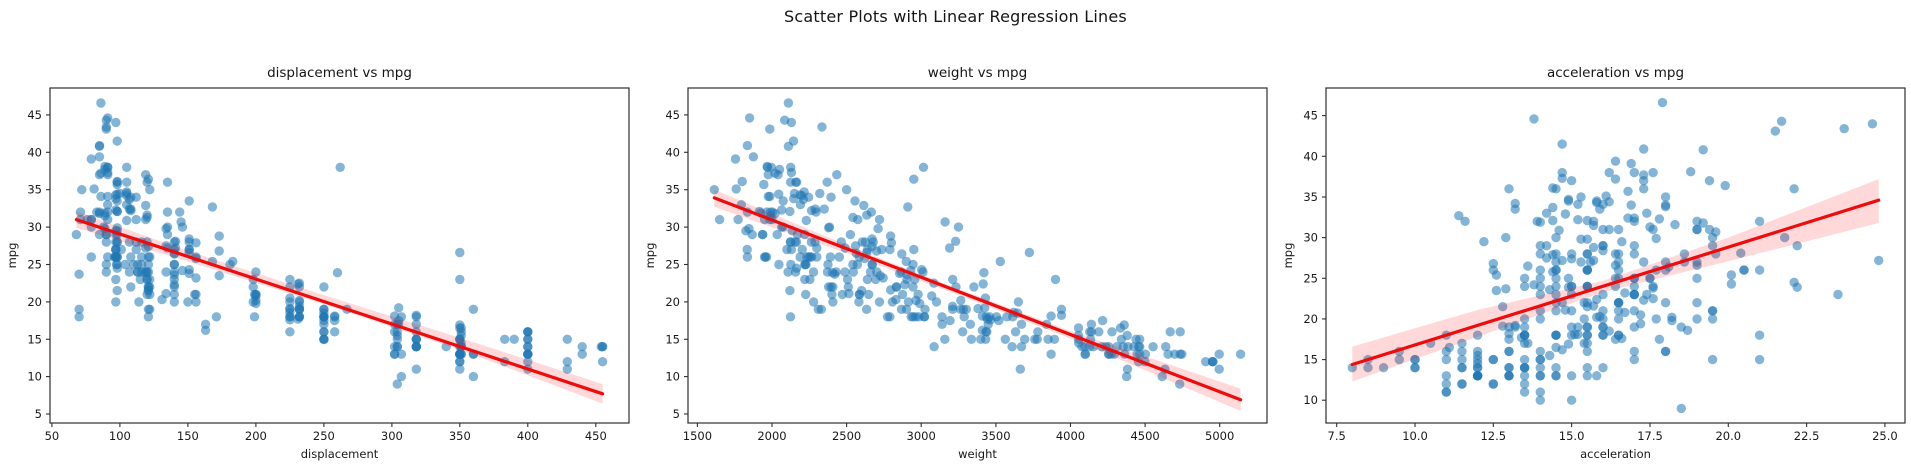 The height and width of the screenshot is (468, 1911). What do you see at coordinates (771, 436) in the screenshot?
I see `x-tick-label: 2000` at bounding box center [771, 436].